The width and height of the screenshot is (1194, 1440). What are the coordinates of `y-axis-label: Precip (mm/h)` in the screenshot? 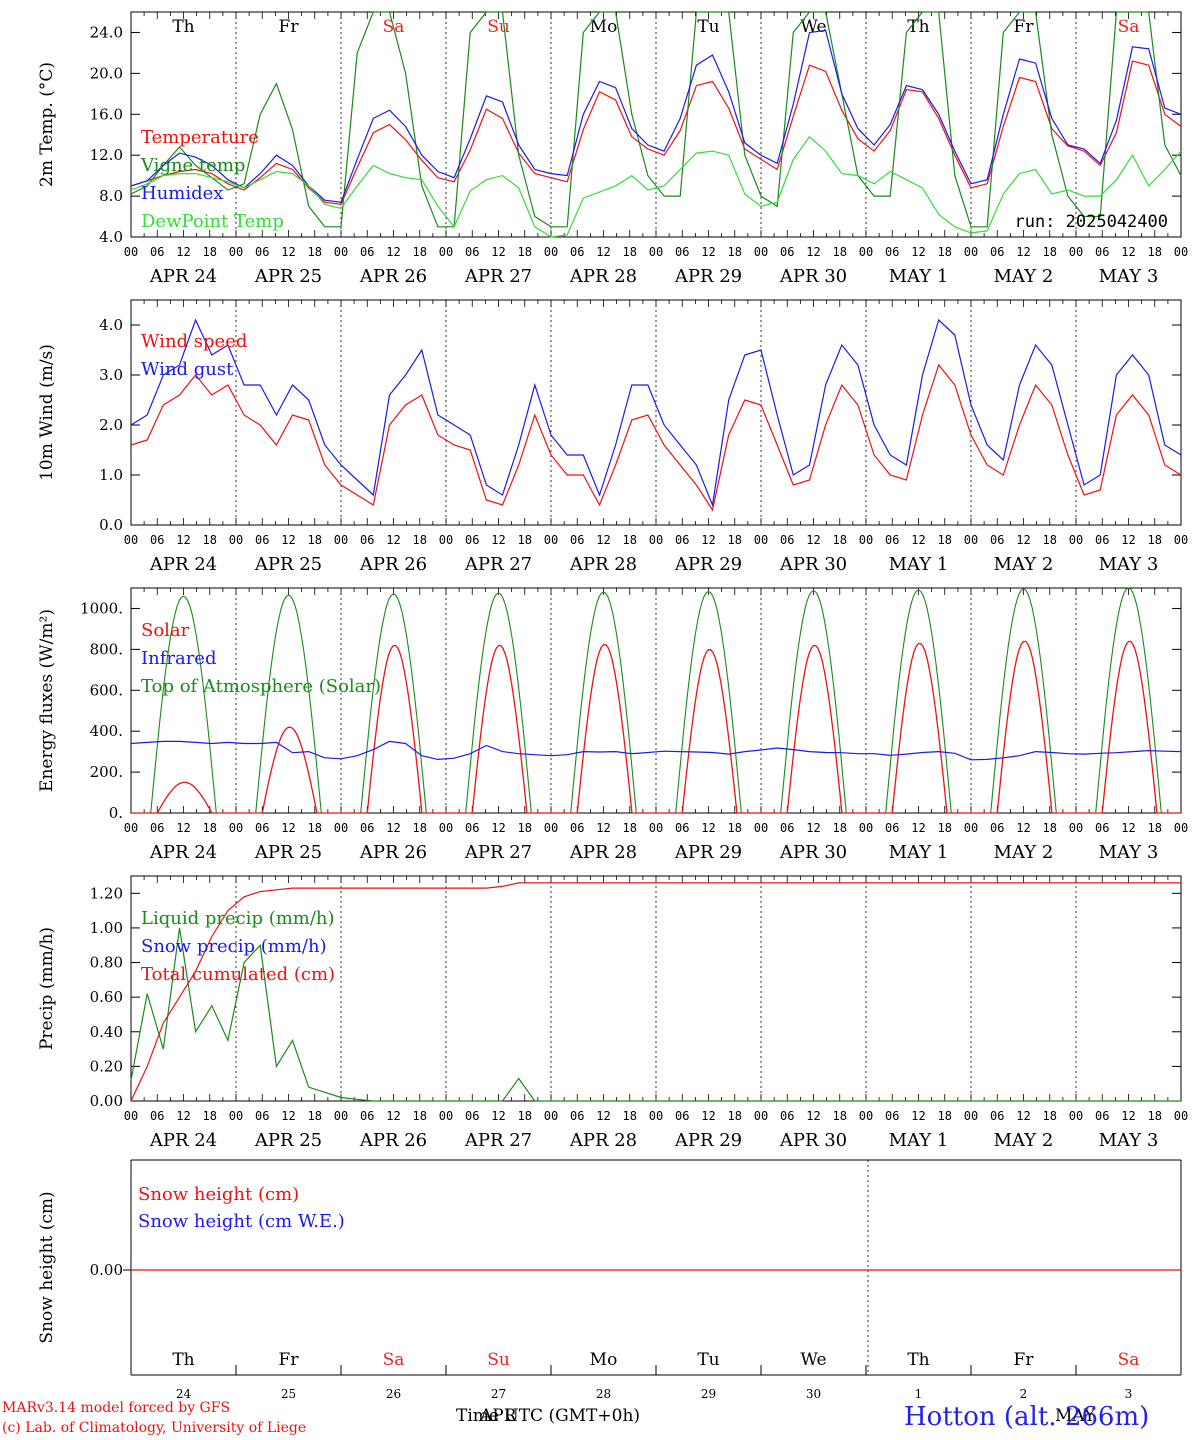 It's located at (47, 988).